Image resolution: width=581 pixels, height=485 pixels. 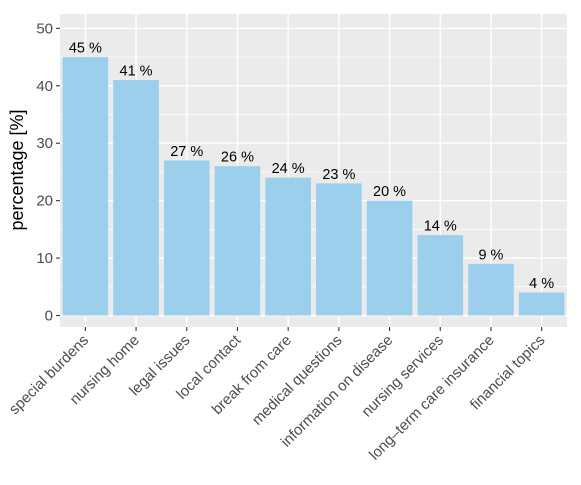 What do you see at coordinates (186, 152) in the screenshot?
I see `data-label: 27 %` at bounding box center [186, 152].